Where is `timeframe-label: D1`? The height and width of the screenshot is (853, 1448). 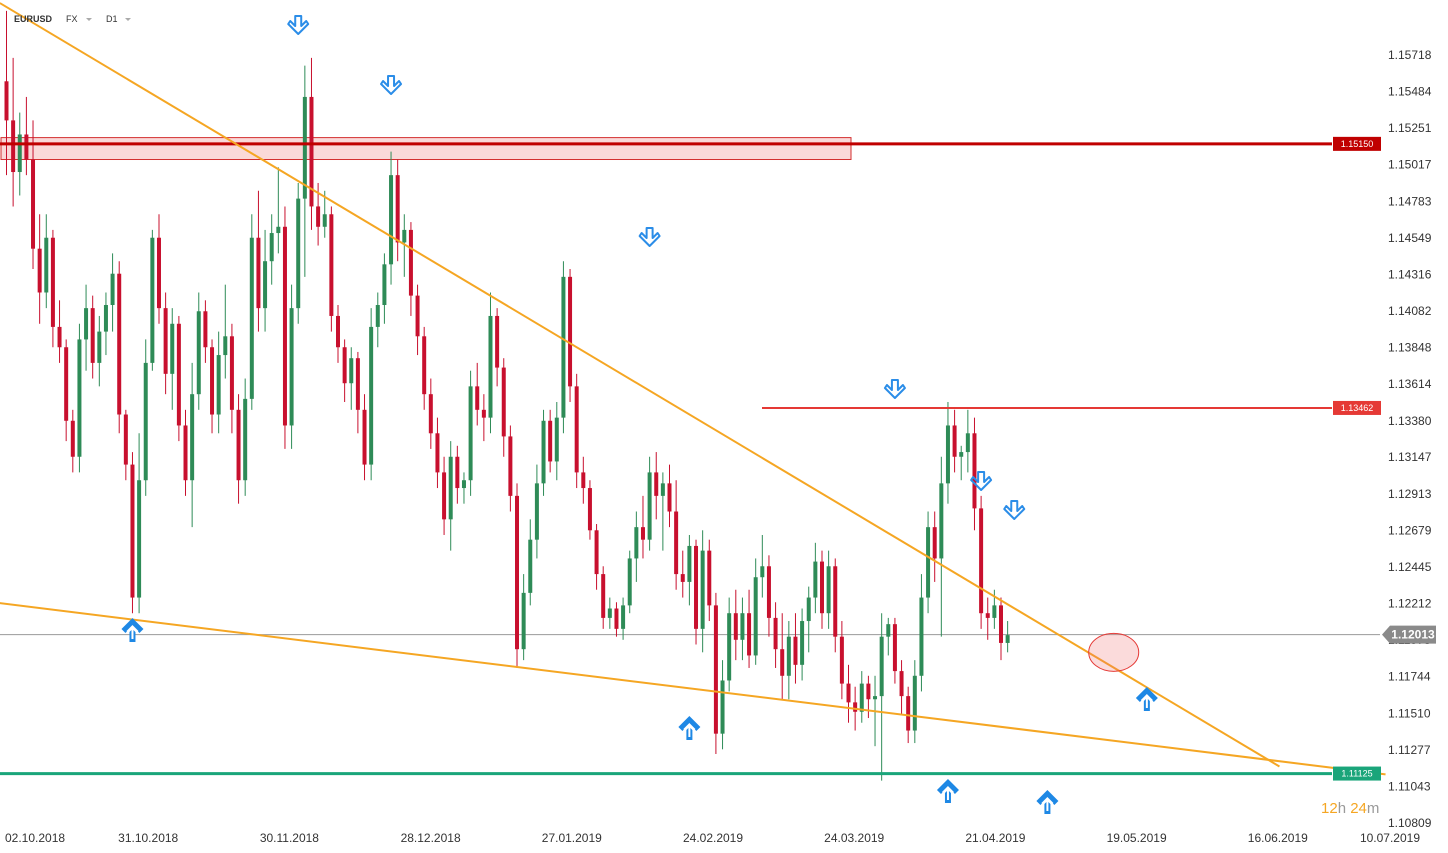 timeframe-label: D1 is located at coordinates (112, 19).